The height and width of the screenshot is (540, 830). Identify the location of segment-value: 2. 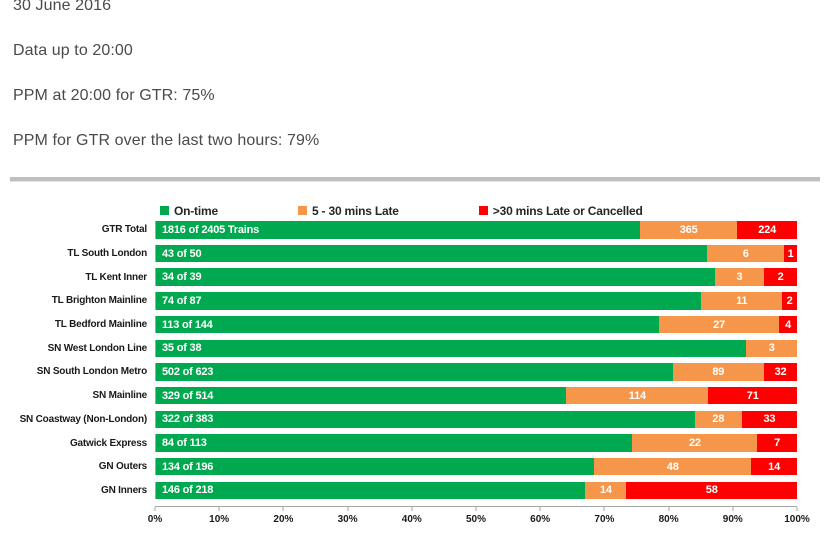
(780, 277).